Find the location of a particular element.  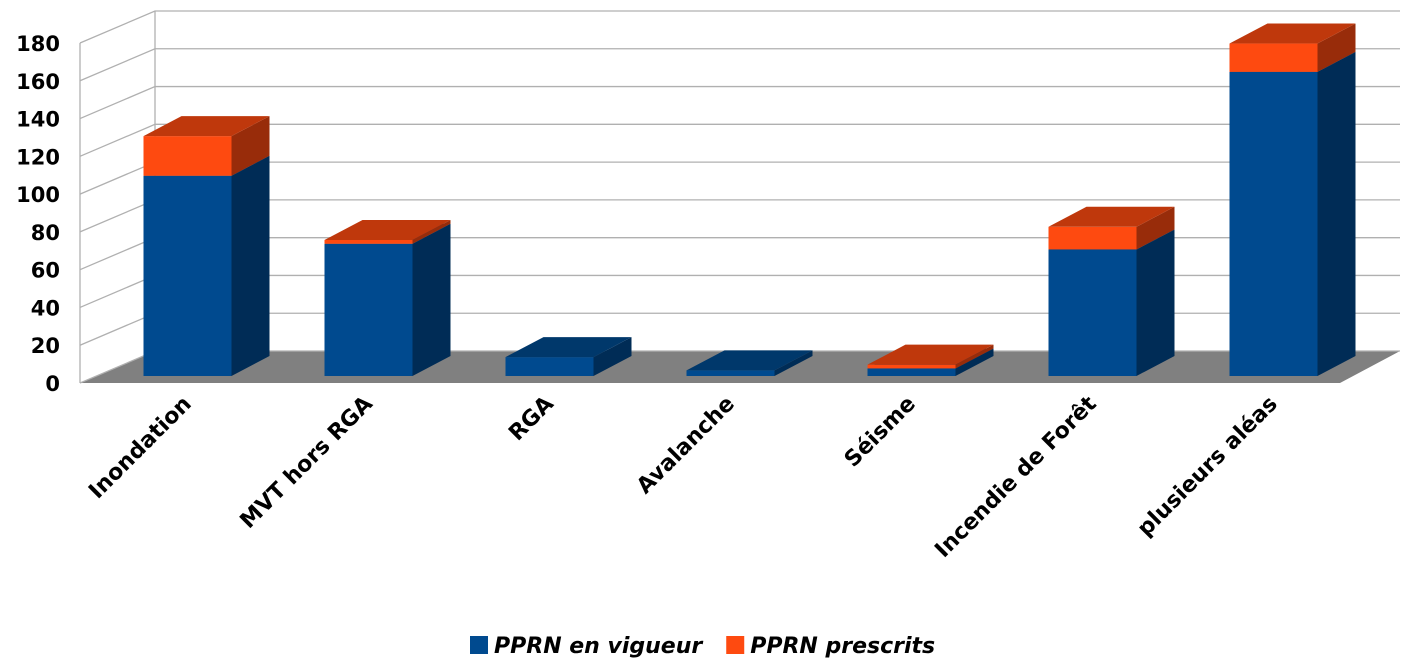

legend-label: PPRN en vigueur is located at coordinates (598, 646).